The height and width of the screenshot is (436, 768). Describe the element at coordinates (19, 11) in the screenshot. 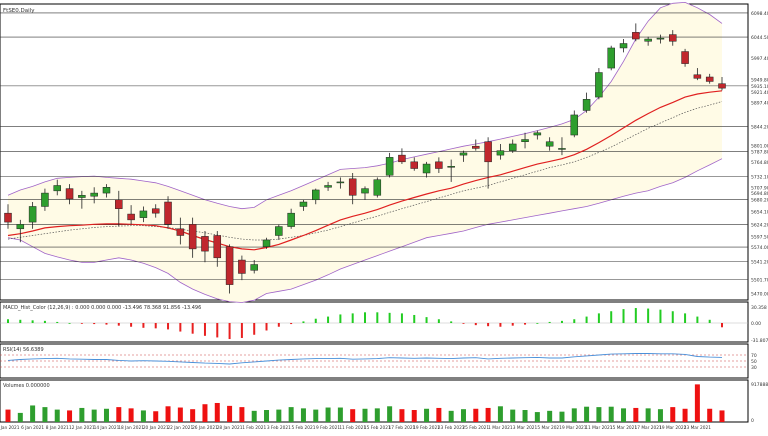

I see `symbol-label: FtSE0.Daily` at that location.